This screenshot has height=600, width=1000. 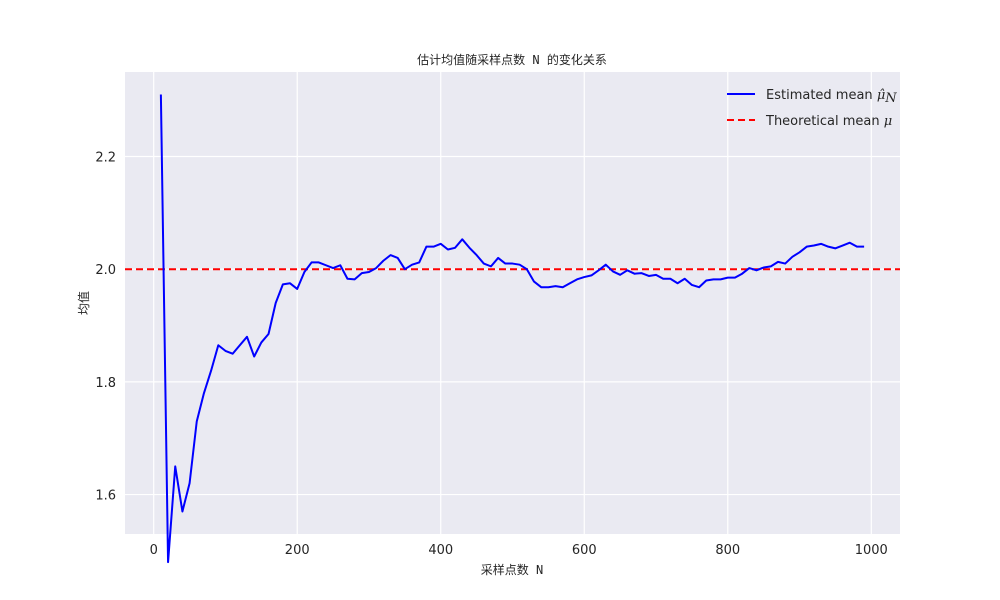 What do you see at coordinates (297, 550) in the screenshot?
I see `x-tick-label: 200` at bounding box center [297, 550].